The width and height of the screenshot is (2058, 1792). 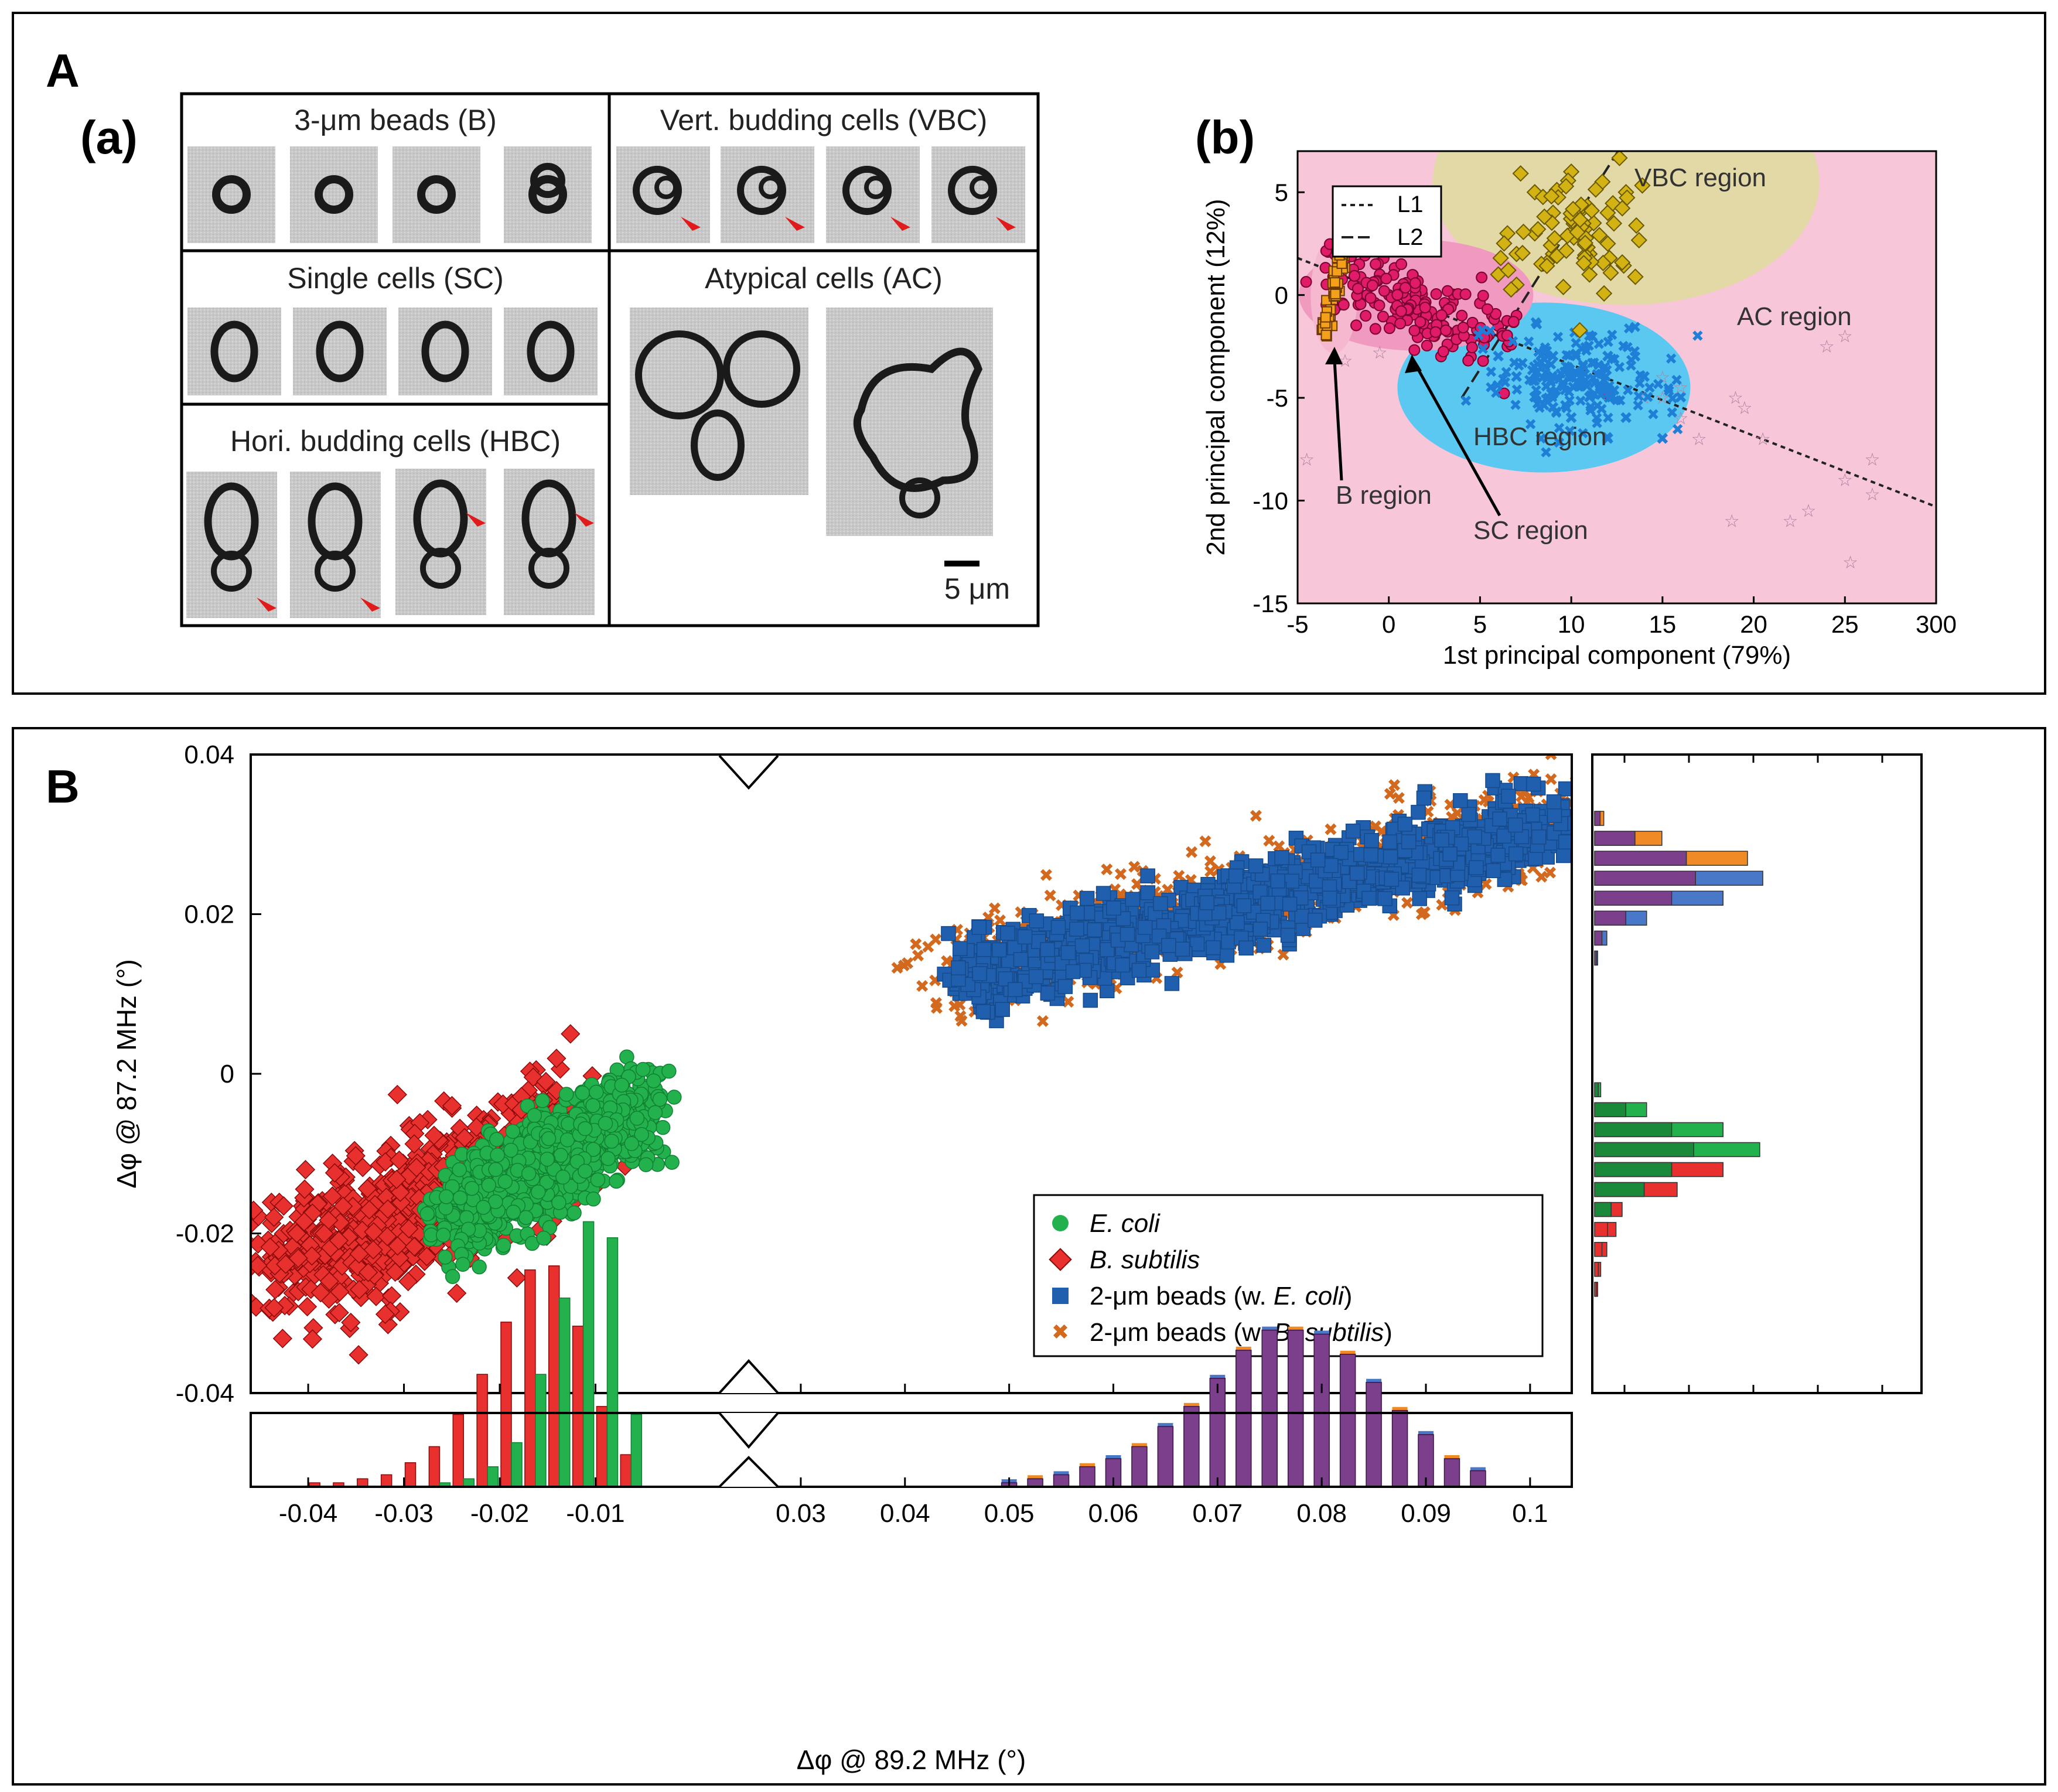 I want to click on x-tick-label: 0.05, so click(x=1009, y=1513).